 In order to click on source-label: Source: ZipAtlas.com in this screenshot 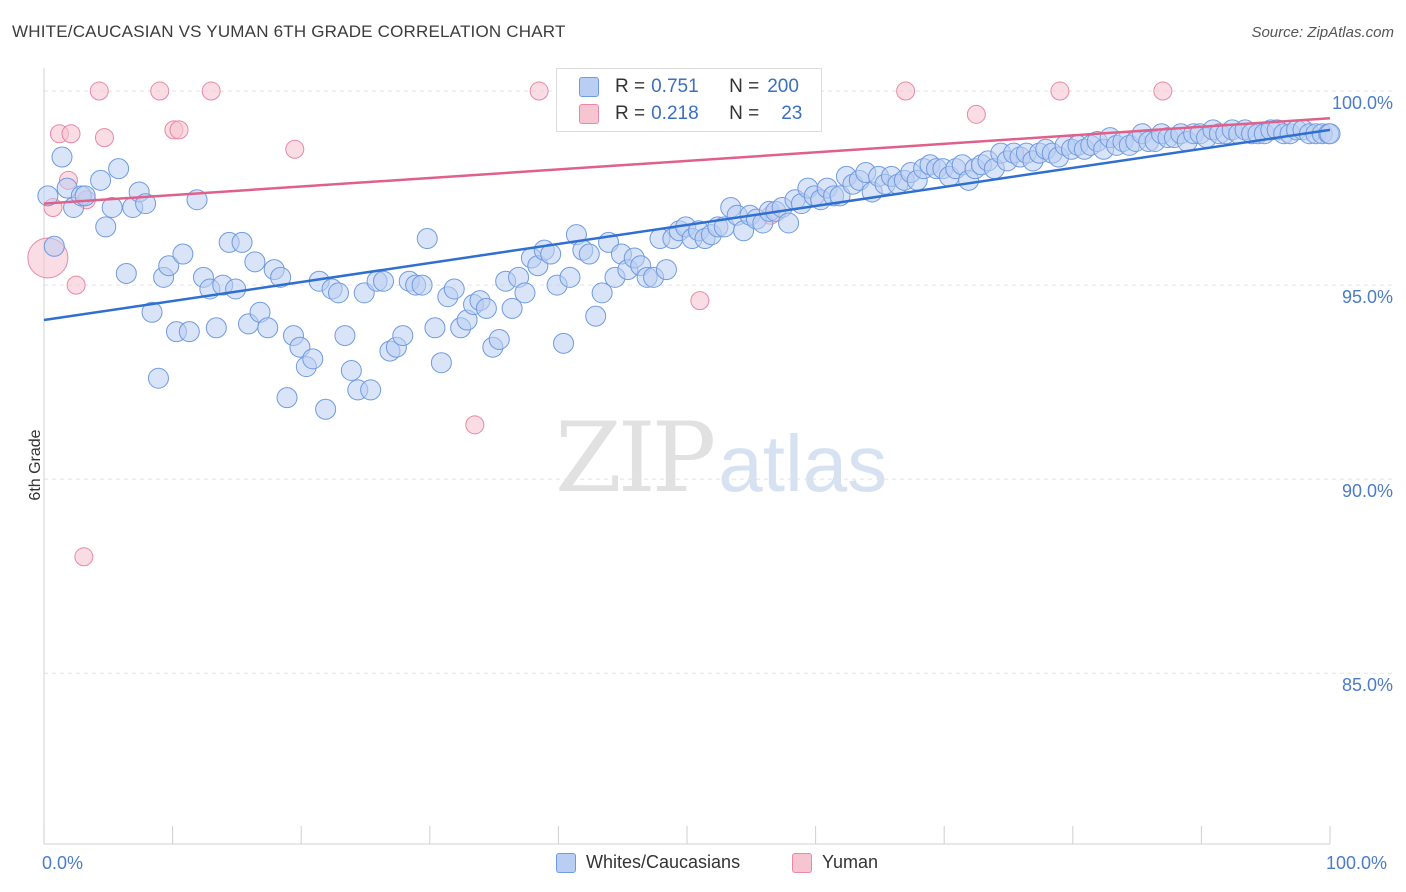, I will do `click(1322, 32)`.